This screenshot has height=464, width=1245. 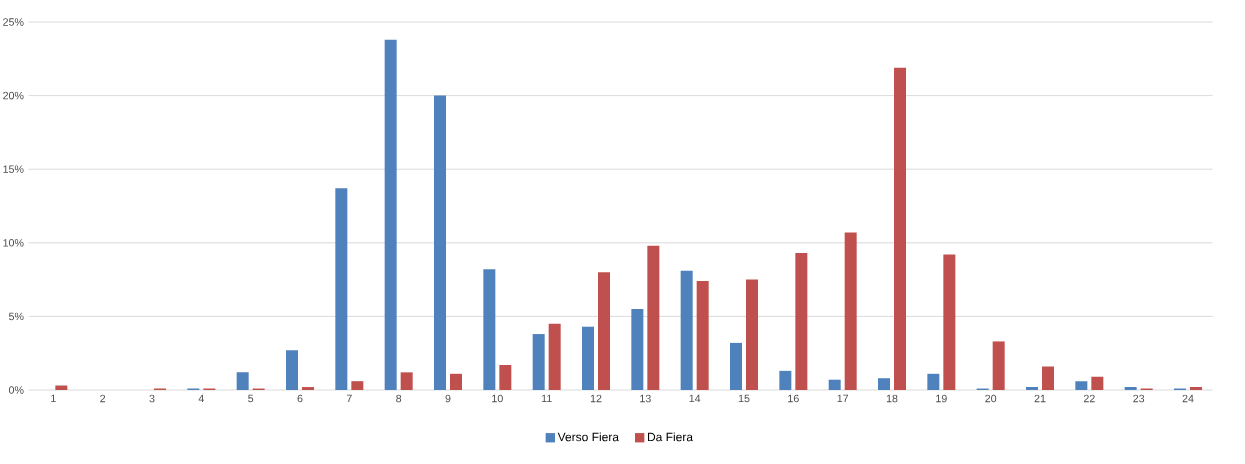 What do you see at coordinates (497, 398) in the screenshot?
I see `x-tick-label: 10` at bounding box center [497, 398].